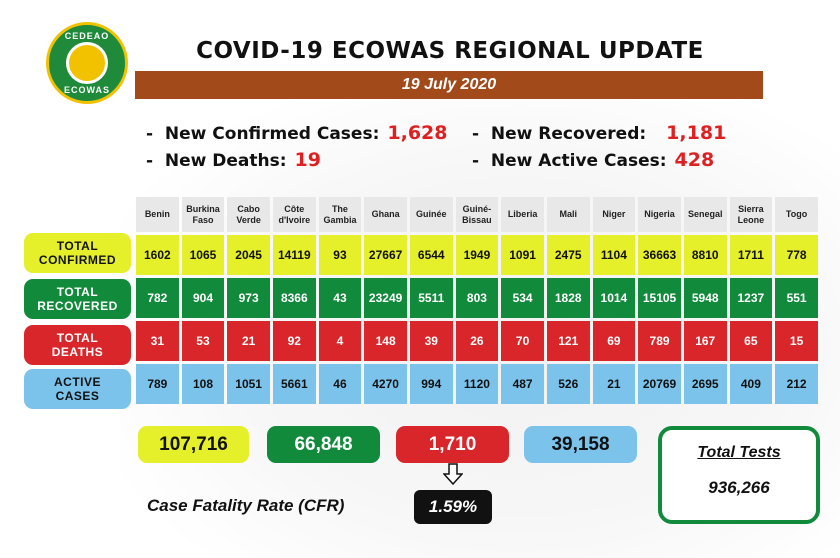 This screenshot has width=840, height=558. I want to click on active-cell: 5661, so click(294, 384).